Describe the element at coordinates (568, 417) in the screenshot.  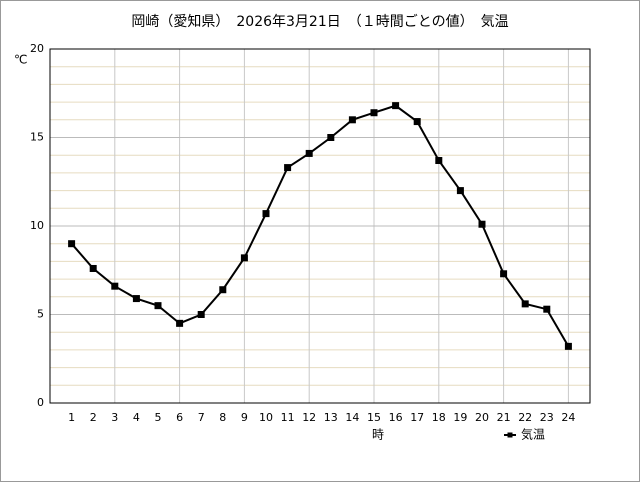
I see `x-tick-label: 24` at that location.